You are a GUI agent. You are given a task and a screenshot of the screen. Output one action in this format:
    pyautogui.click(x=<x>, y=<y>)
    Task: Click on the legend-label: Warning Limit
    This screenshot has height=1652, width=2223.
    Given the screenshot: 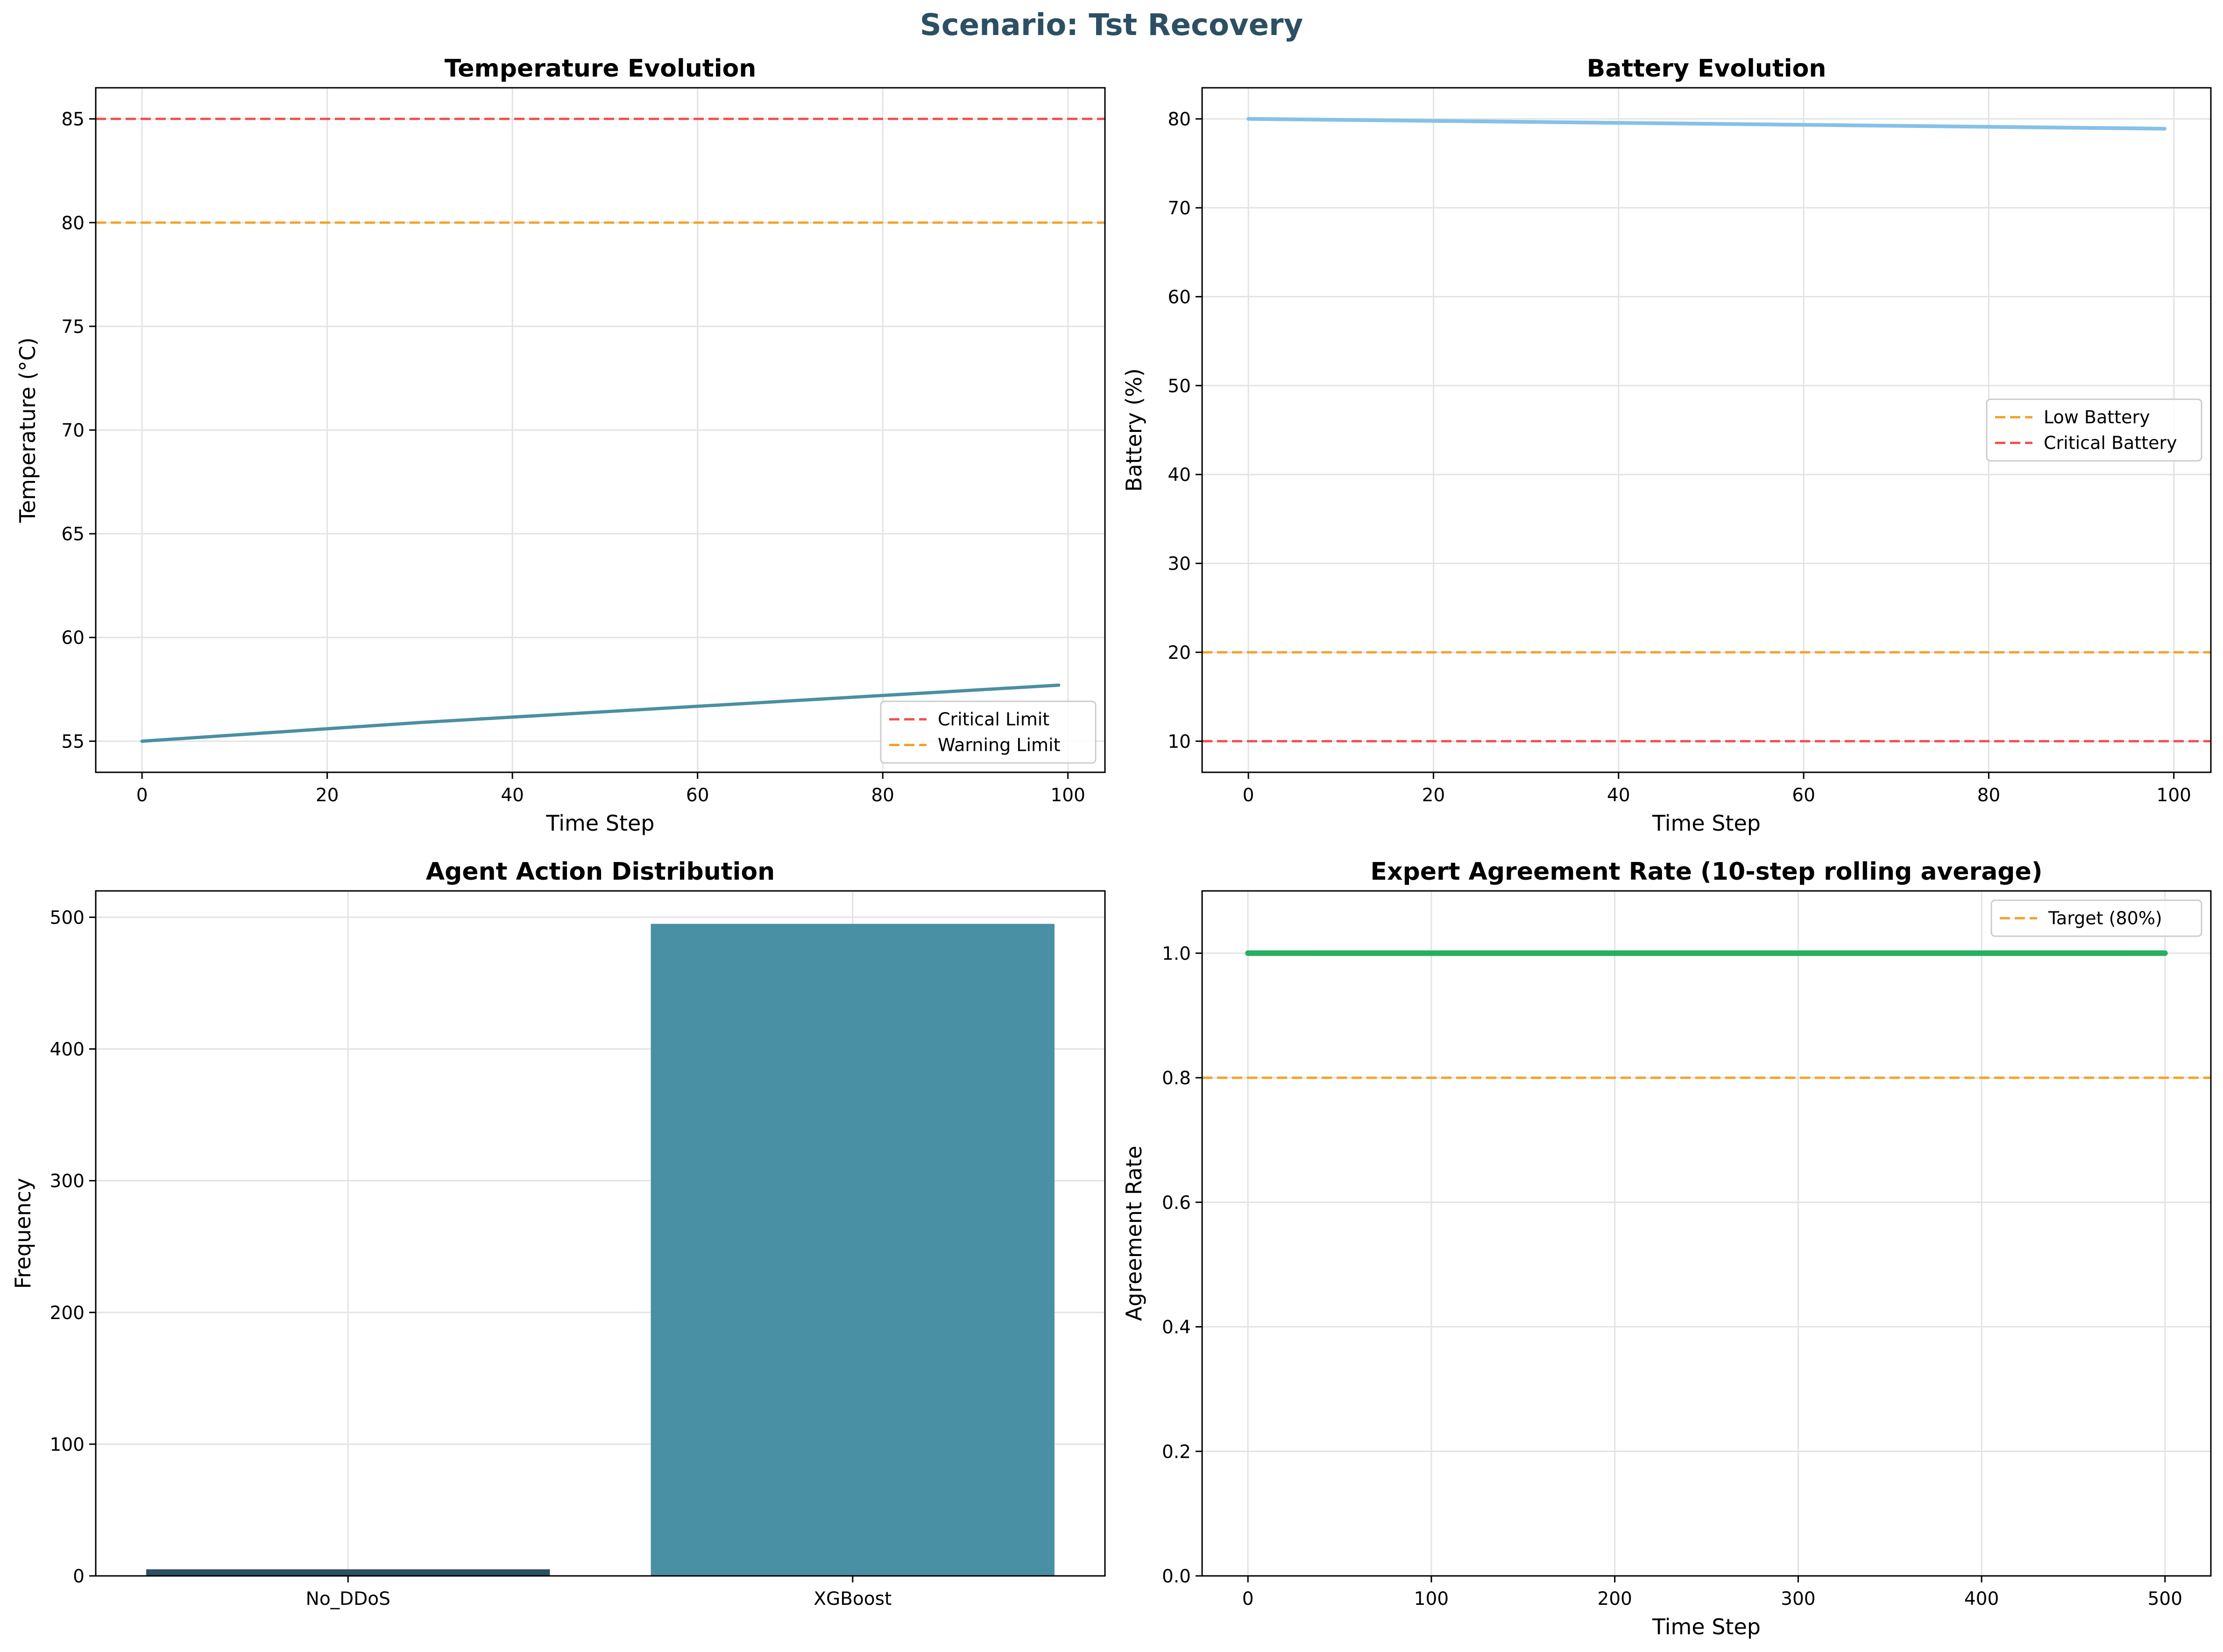 What is the action you would take?
    pyautogui.click(x=999, y=745)
    